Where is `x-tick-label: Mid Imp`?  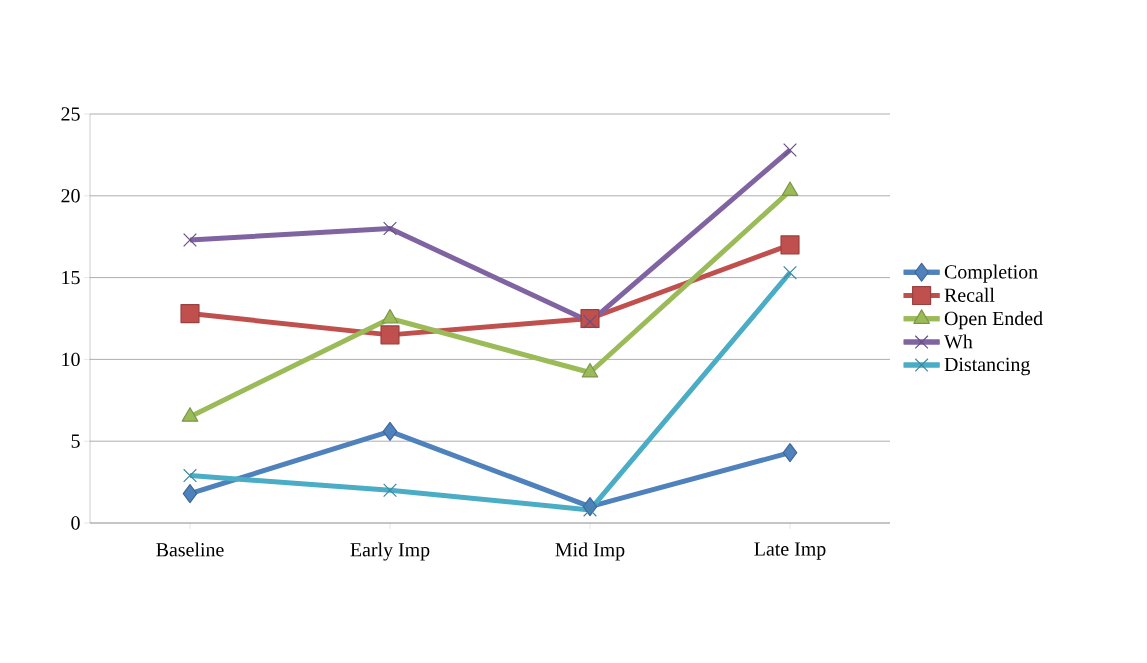
x-tick-label: Mid Imp is located at coordinates (590, 551).